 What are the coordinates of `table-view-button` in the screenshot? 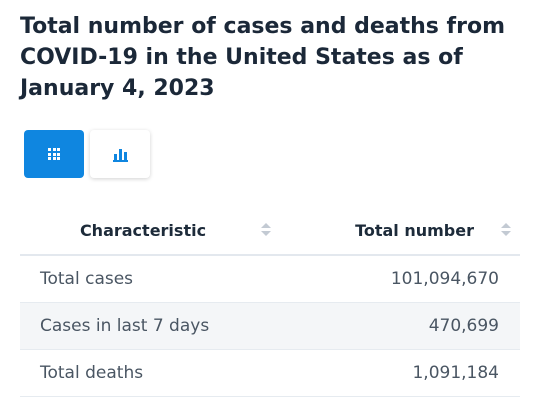 It's located at (54, 154).